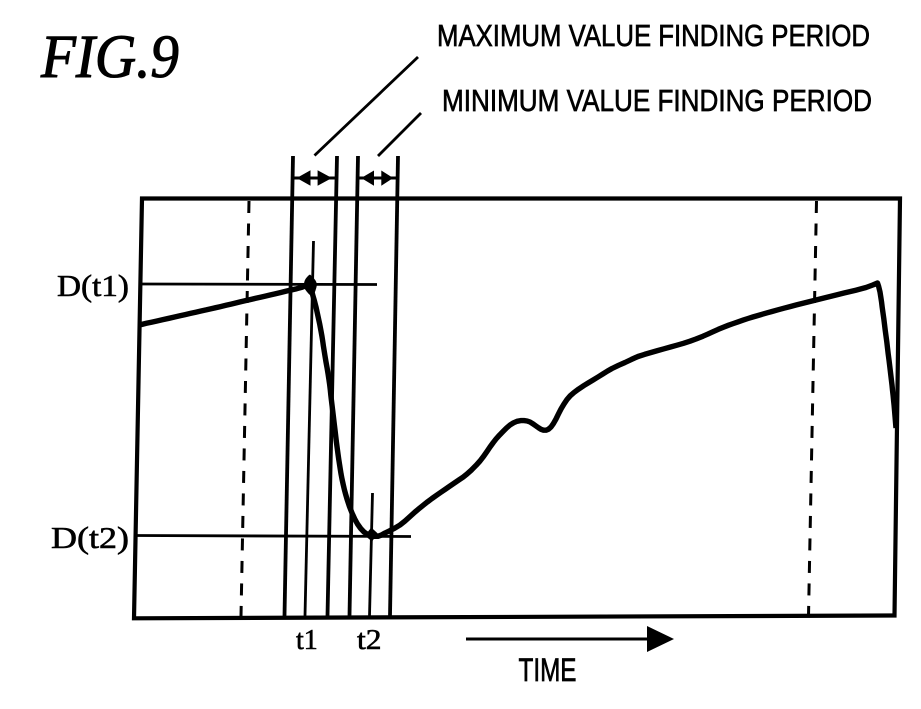  I want to click on svg-text: TIME, so click(548, 670).